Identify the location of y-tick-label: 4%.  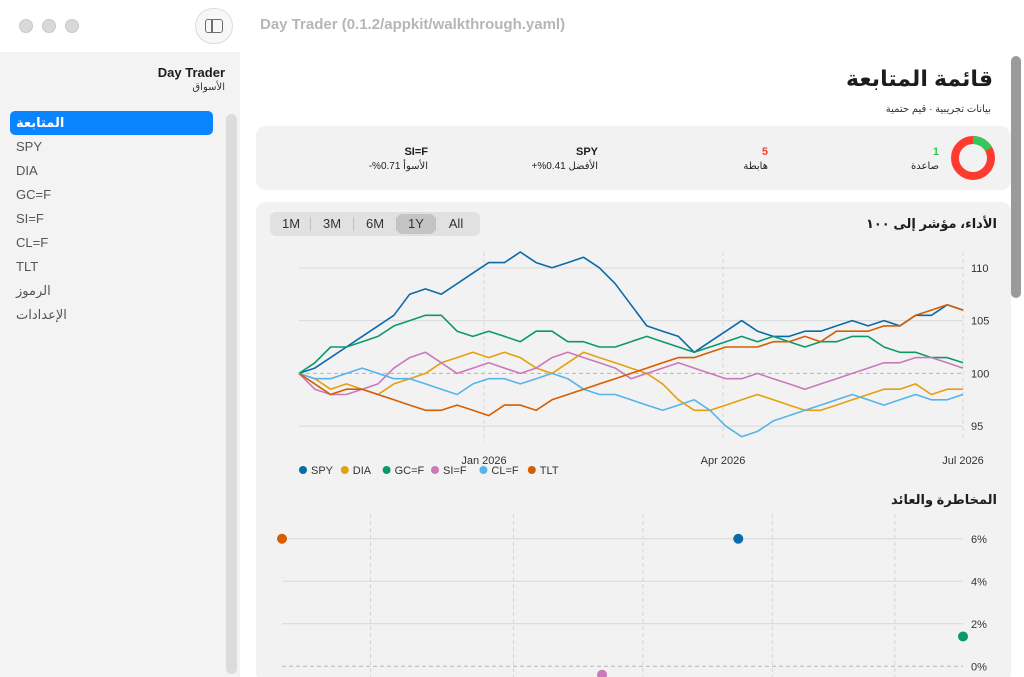
(979, 582).